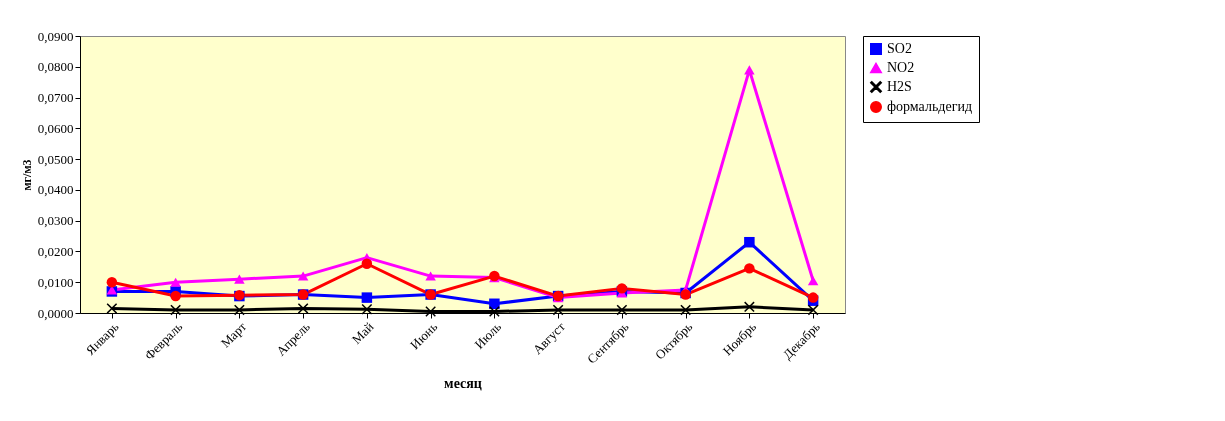  I want to click on y-tick-label: 0,0600, so click(55, 128).